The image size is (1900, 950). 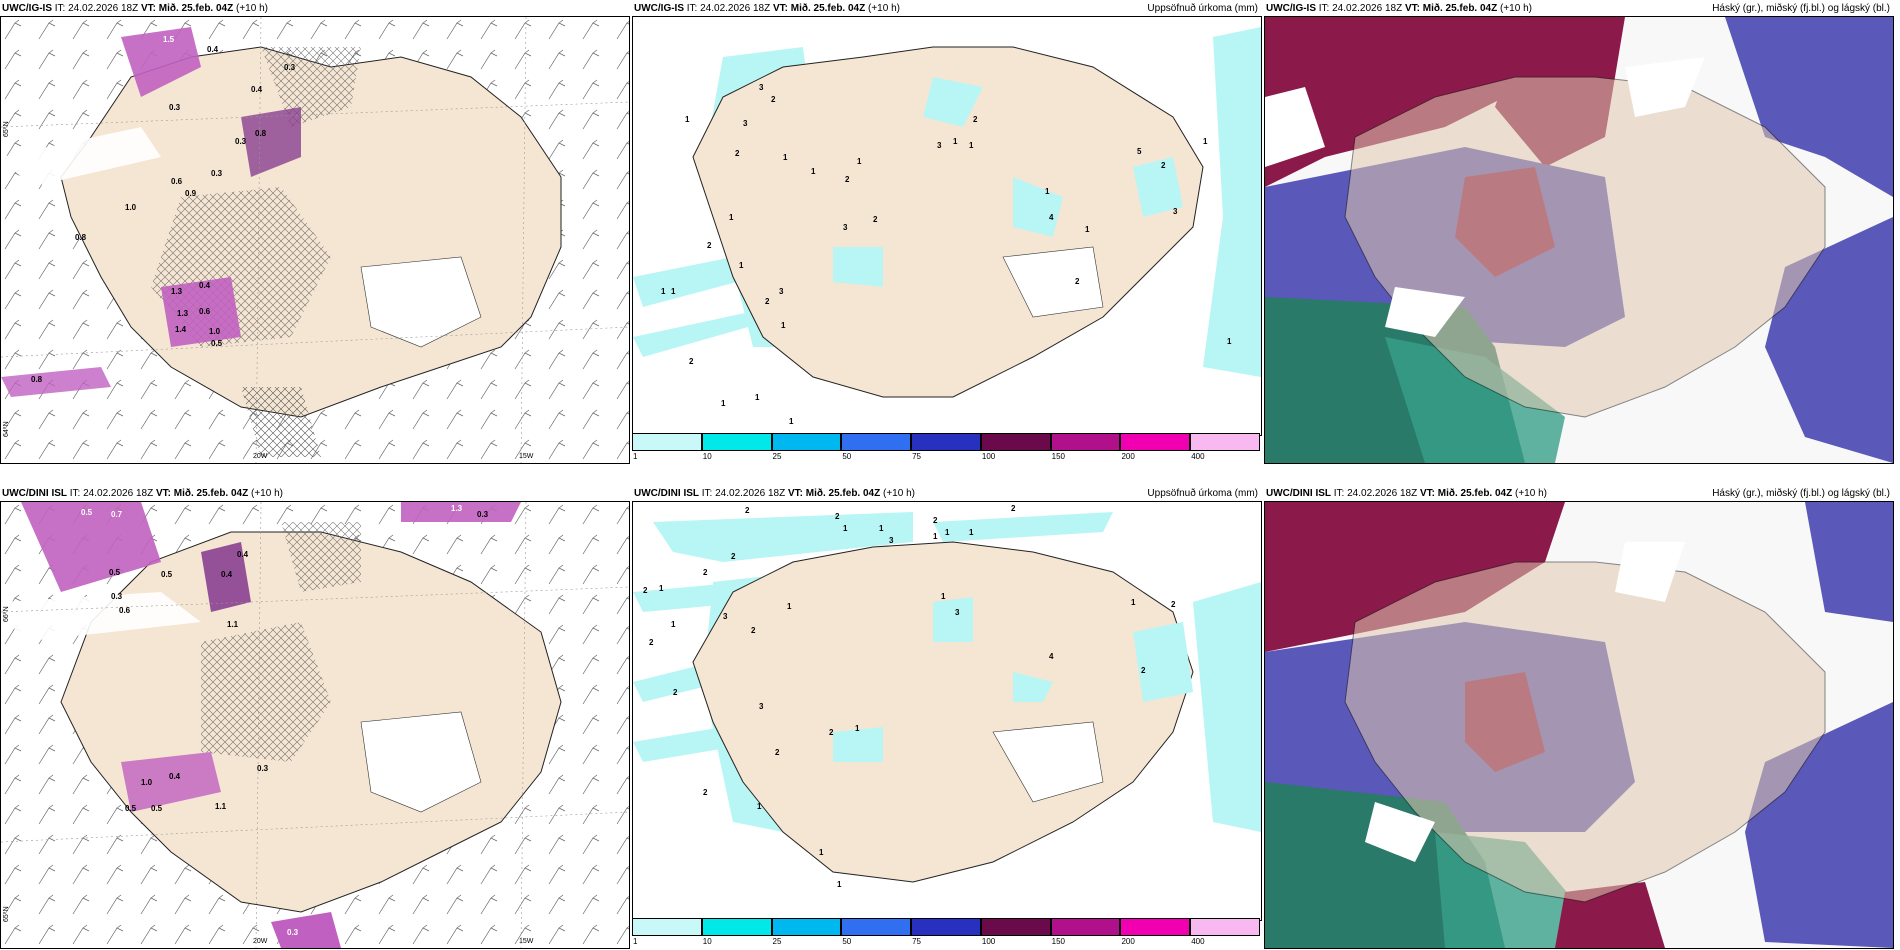 I want to click on colorbar-label: 1, so click(x=635, y=941).